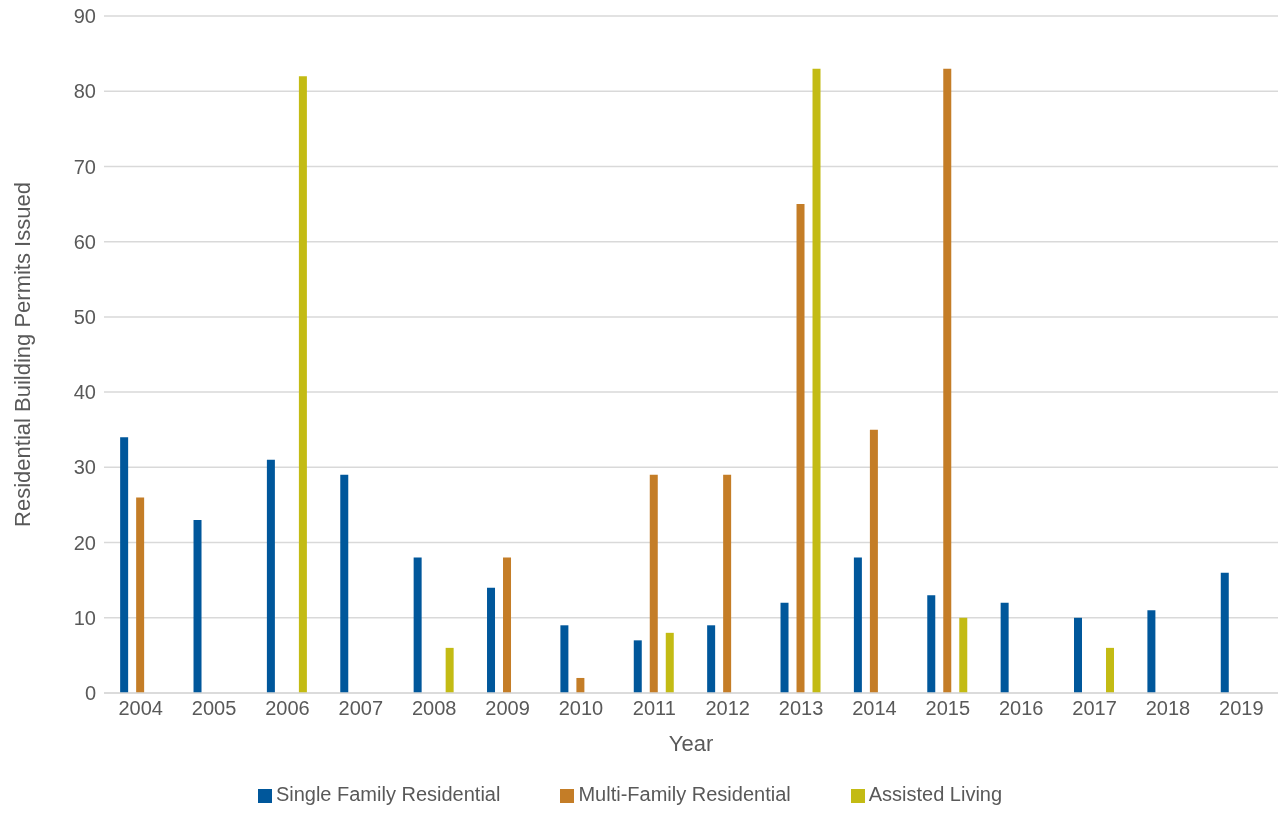  Describe the element at coordinates (90, 693) in the screenshot. I see `y-tick-label: 0` at that location.